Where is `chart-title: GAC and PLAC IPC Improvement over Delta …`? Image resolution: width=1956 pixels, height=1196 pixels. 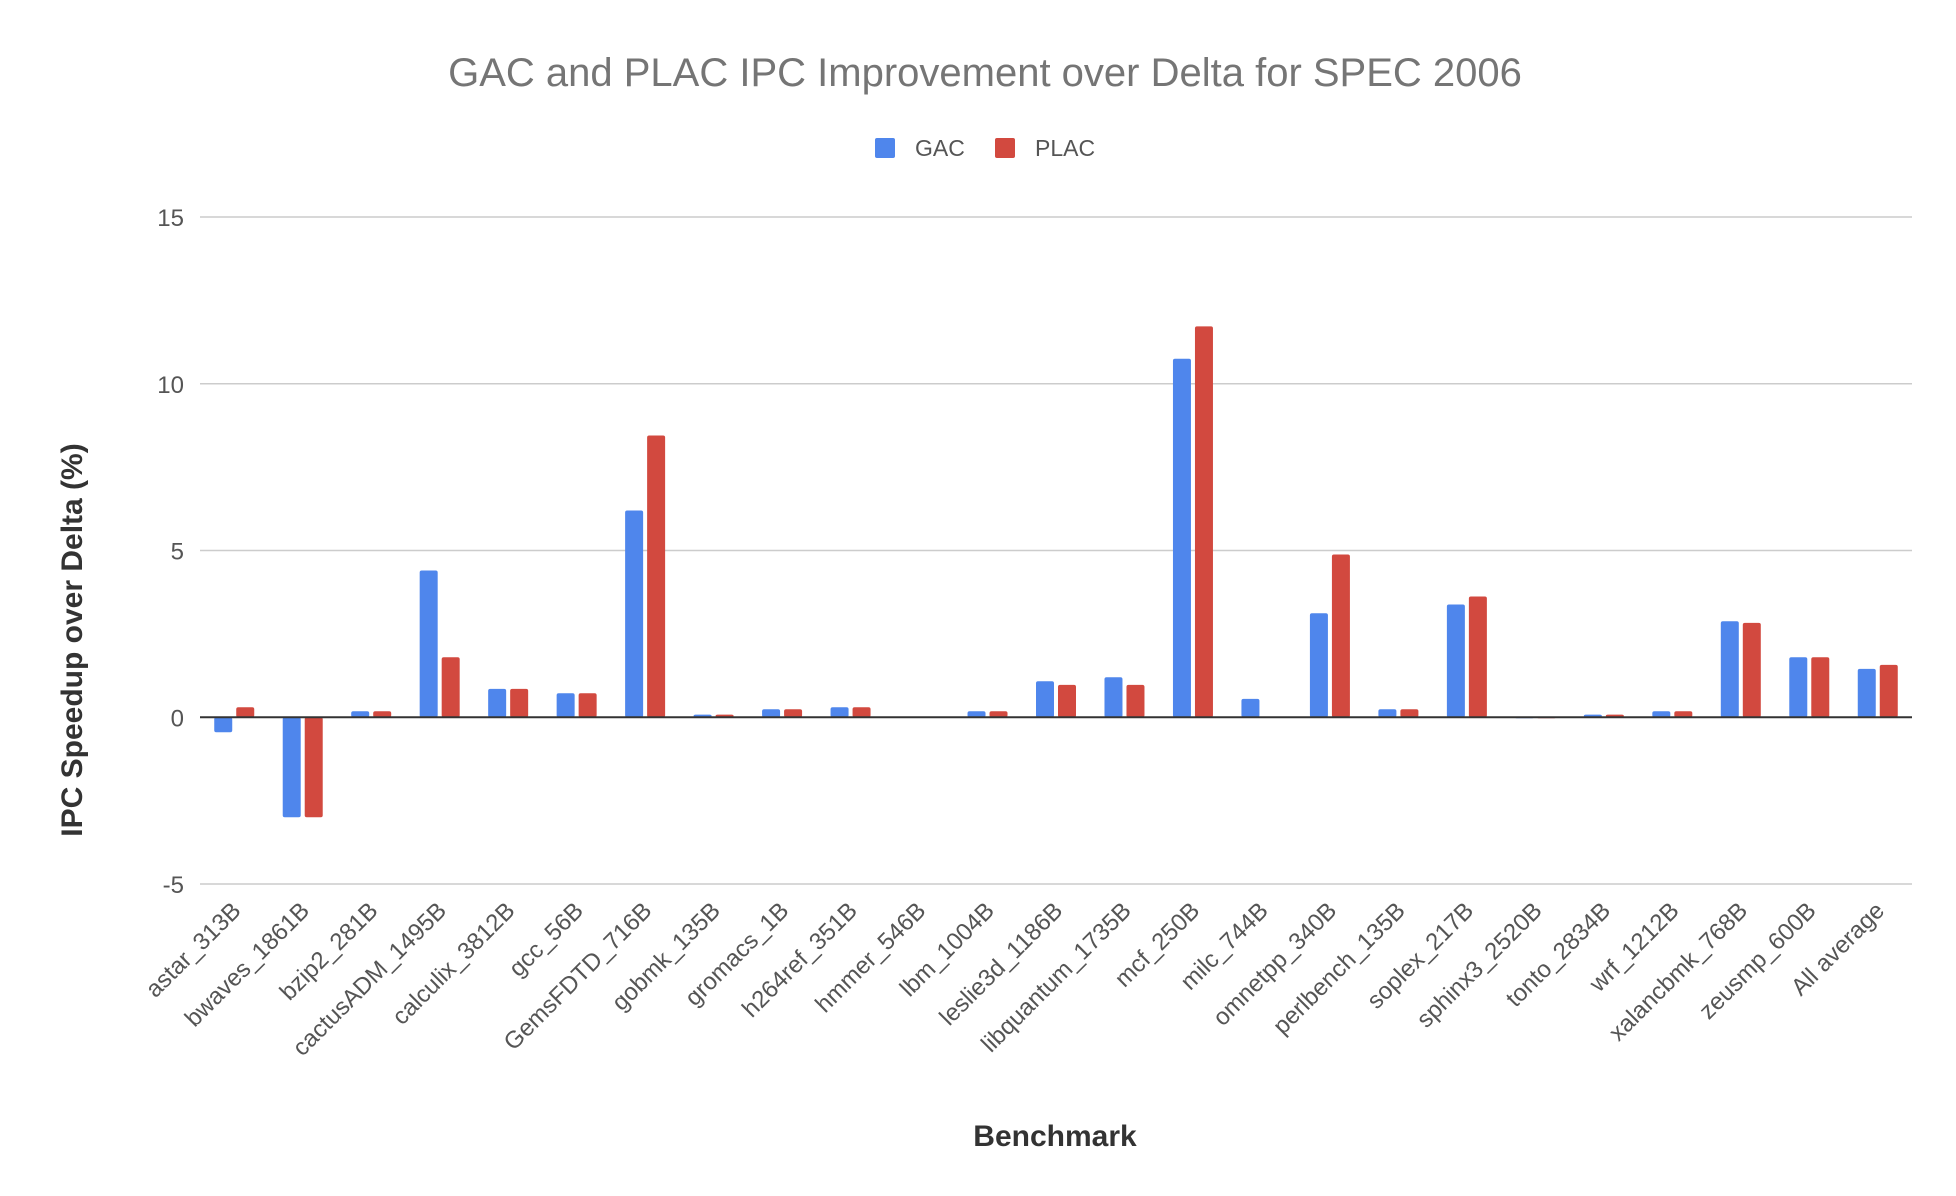 chart-title: GAC and PLAC IPC Improvement over Delta … is located at coordinates (985, 73).